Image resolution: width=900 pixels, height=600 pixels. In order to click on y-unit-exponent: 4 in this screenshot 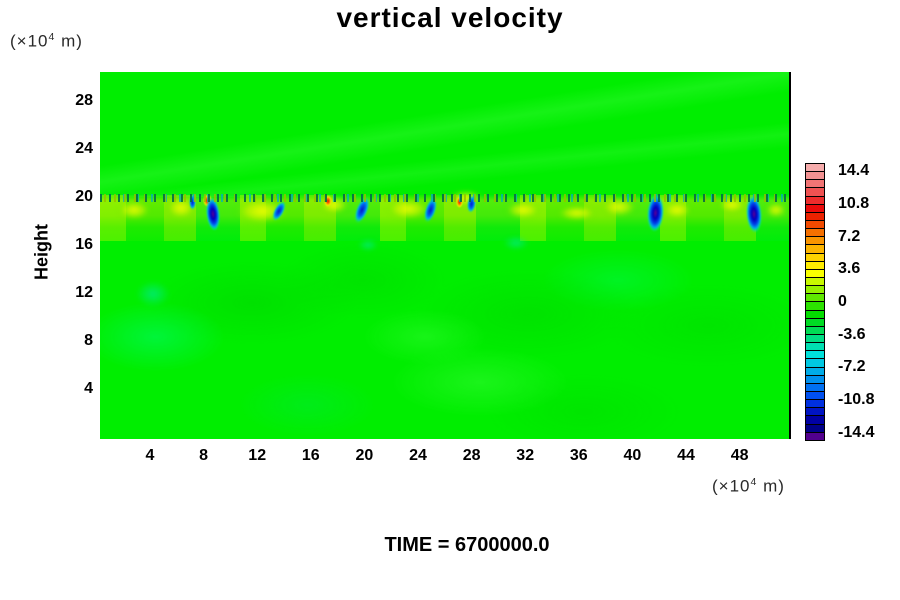, I will do `click(52, 37)`.